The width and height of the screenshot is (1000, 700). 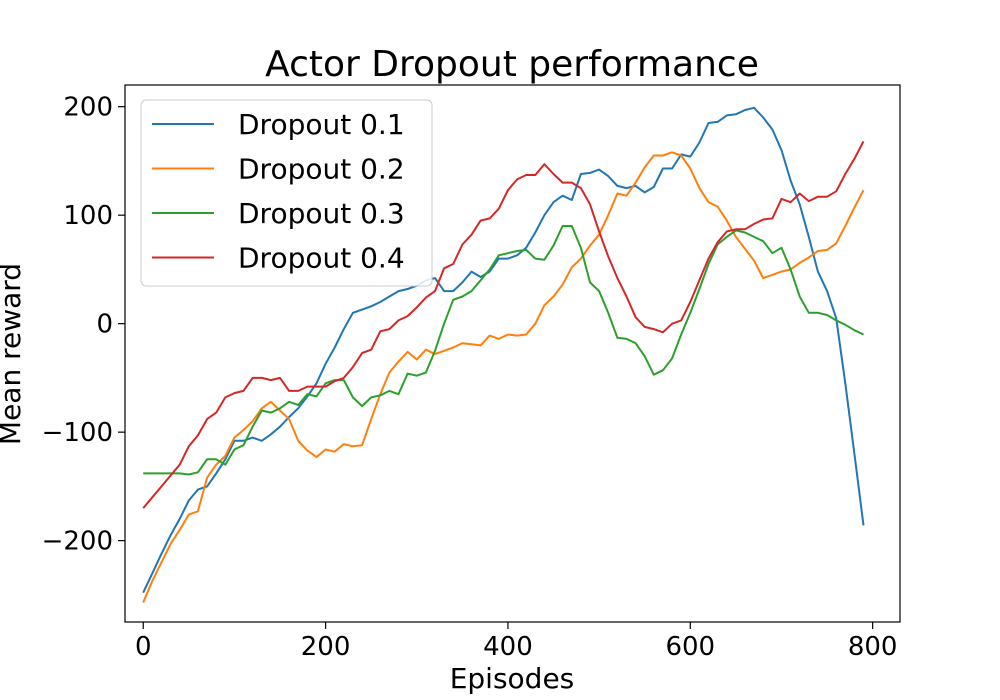 I want to click on legend-box, so click(x=286, y=193).